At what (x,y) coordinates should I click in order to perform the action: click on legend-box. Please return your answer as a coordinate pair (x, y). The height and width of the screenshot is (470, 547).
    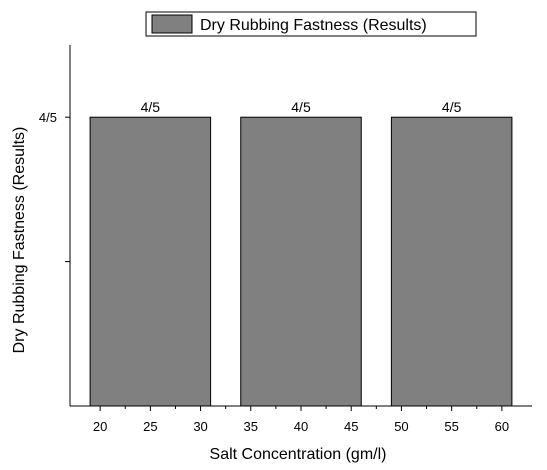
    Looking at the image, I should click on (311, 24).